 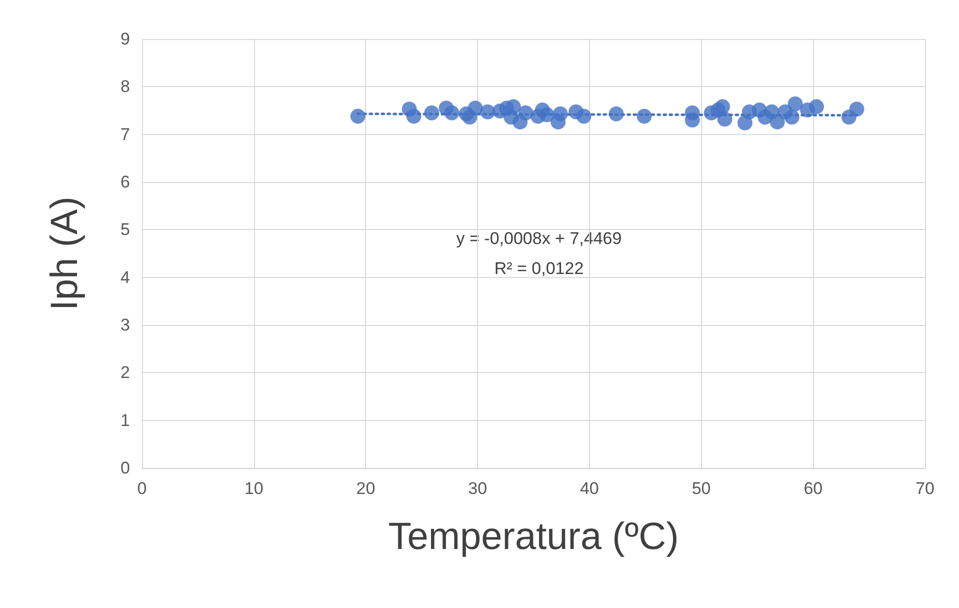 I want to click on y-tick-label: 6, so click(x=125, y=182).